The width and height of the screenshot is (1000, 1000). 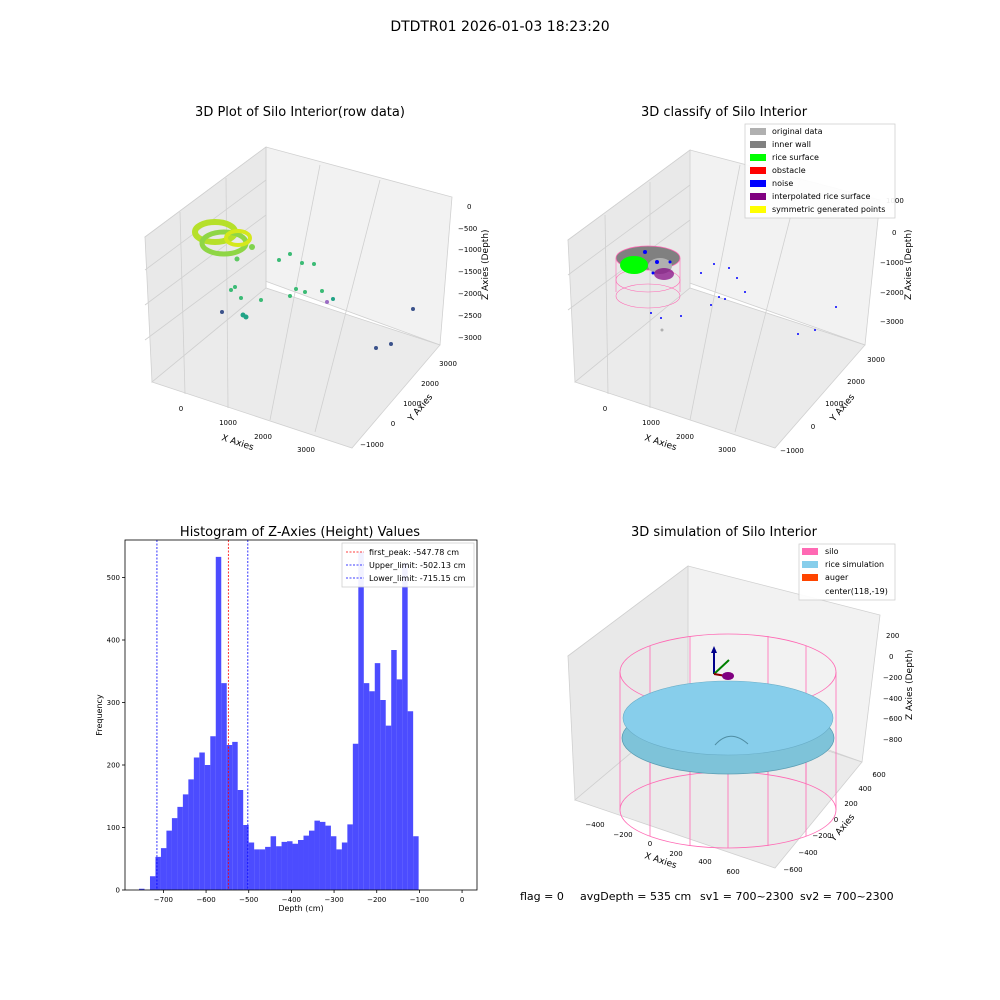 What do you see at coordinates (722, 663) in the screenshot?
I see `auger-marker` at bounding box center [722, 663].